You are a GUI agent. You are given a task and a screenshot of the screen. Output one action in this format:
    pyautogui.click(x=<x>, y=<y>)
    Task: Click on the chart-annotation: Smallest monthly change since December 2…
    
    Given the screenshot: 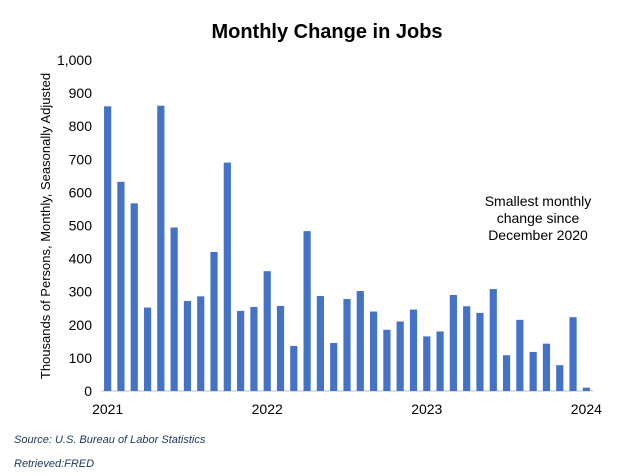 What is the action you would take?
    pyautogui.click(x=538, y=218)
    